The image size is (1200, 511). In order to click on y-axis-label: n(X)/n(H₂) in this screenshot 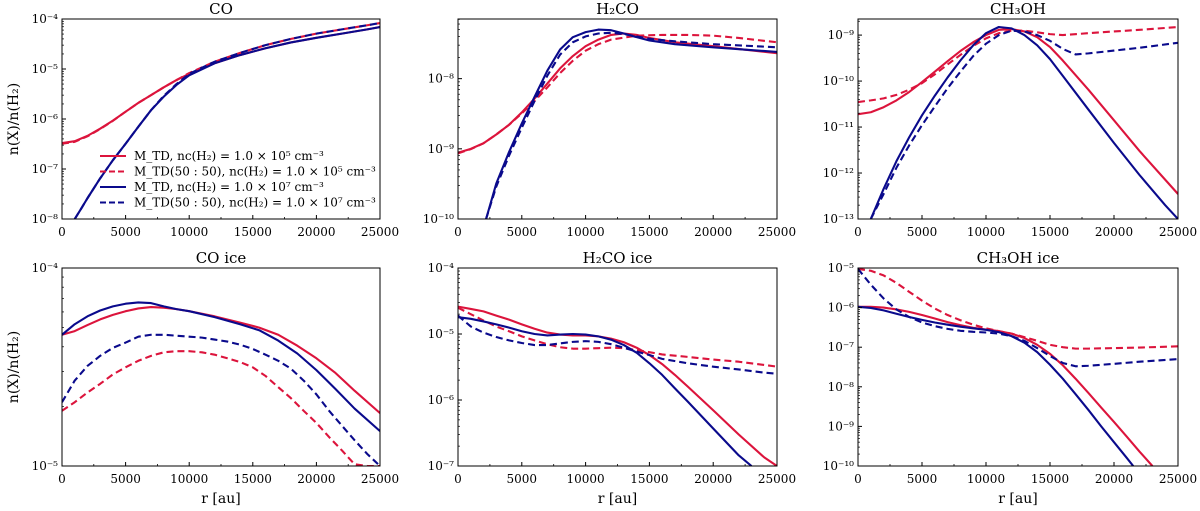, I will do `click(14, 119)`.